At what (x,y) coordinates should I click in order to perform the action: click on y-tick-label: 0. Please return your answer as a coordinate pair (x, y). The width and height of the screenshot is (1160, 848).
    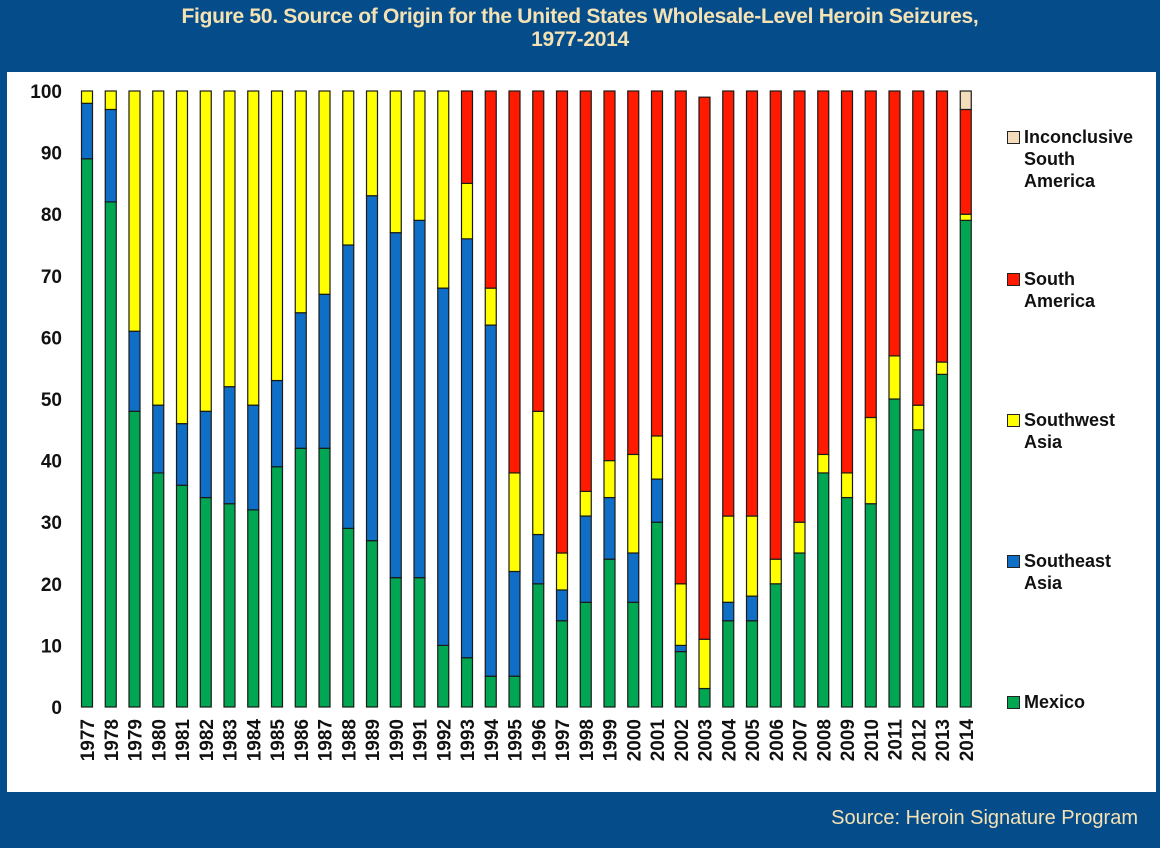
    Looking at the image, I should click on (56, 708).